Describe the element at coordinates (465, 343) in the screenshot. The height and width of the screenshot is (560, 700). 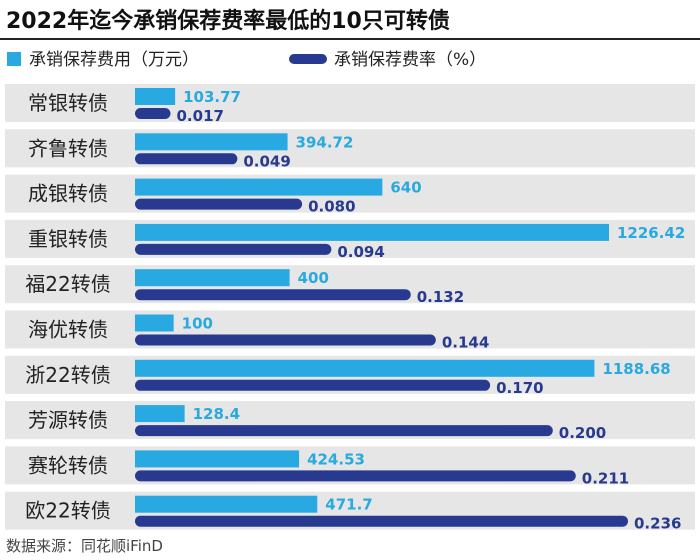
I see `rate-value-label: 0.144` at that location.